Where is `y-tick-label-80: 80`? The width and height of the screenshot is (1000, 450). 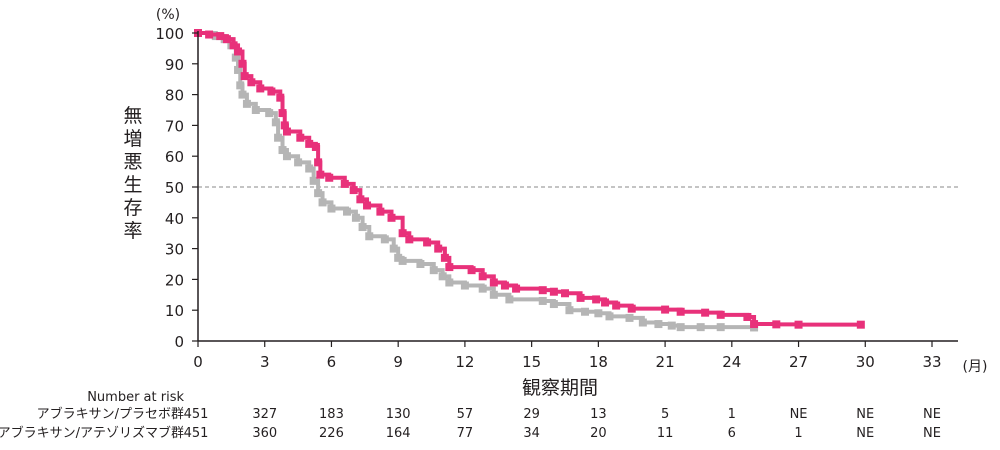
y-tick-label-80: 80 is located at coordinates (174, 96).